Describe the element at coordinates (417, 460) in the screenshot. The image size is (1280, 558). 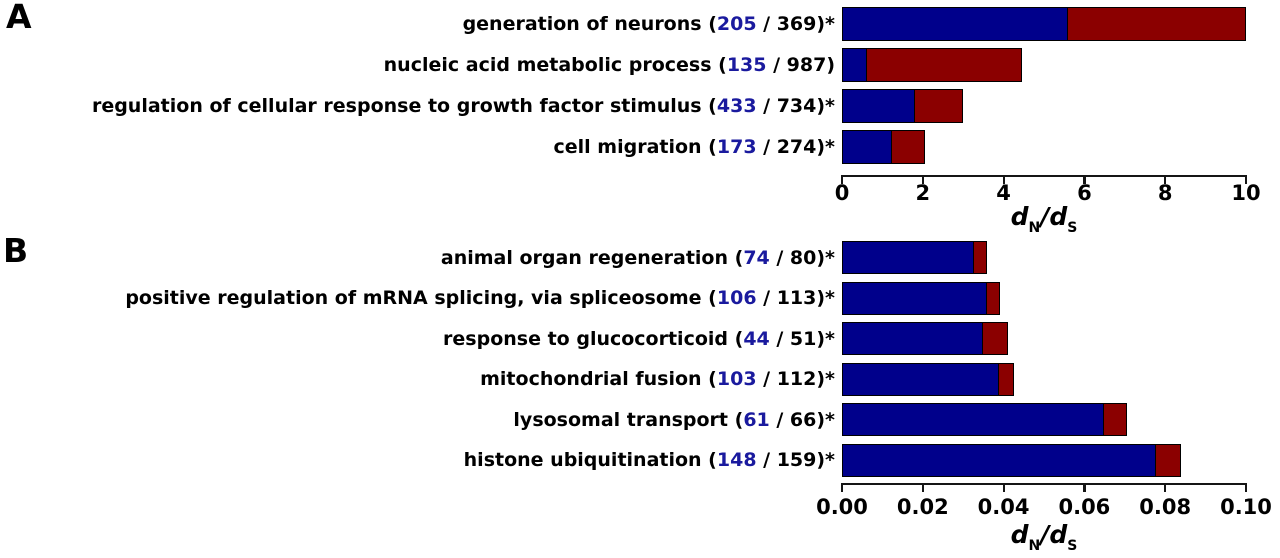
I see `bar-row-label: histone ubiquitination (148 / 159)*` at that location.